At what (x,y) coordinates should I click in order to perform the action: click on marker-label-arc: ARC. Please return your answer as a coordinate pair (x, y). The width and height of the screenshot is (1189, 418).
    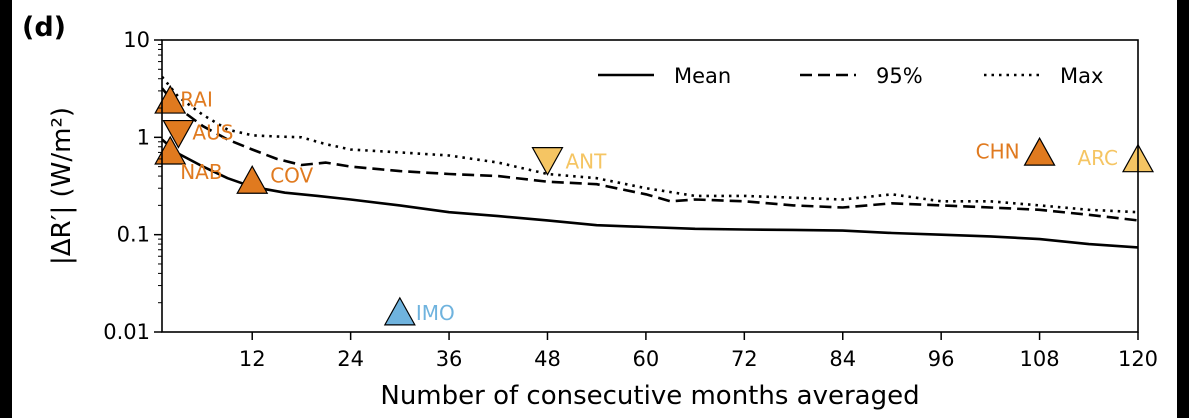
    Looking at the image, I should click on (1097, 158).